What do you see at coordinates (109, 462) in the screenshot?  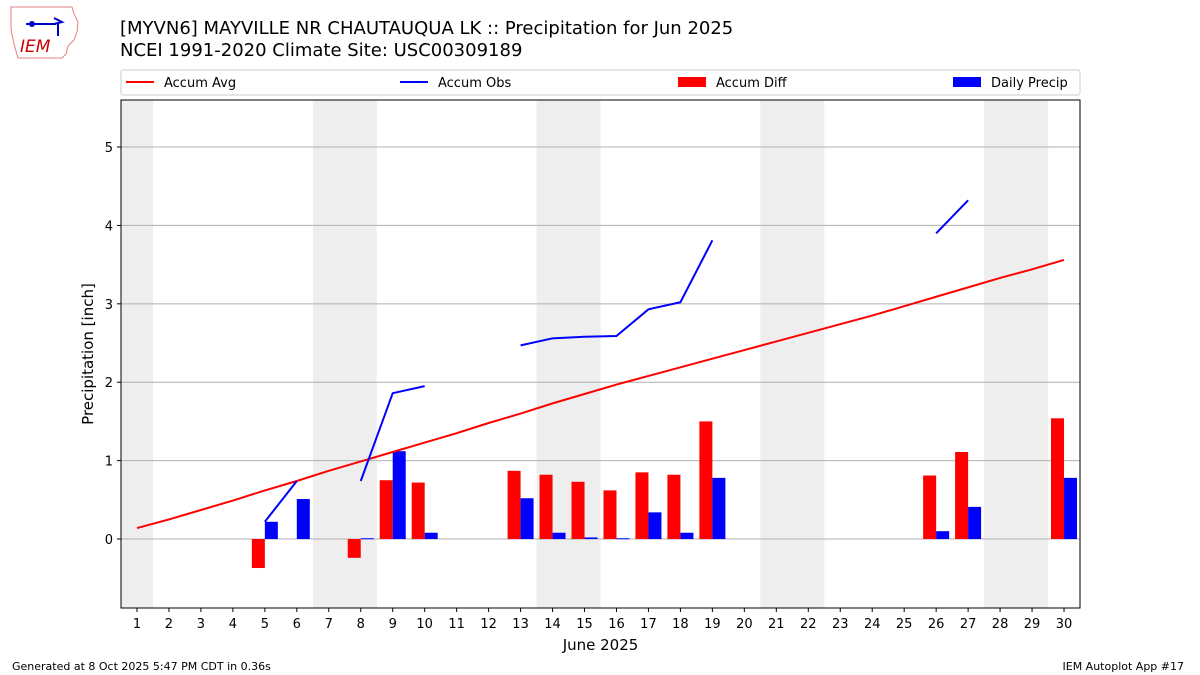 I see `y-tick-label: 1` at bounding box center [109, 462].